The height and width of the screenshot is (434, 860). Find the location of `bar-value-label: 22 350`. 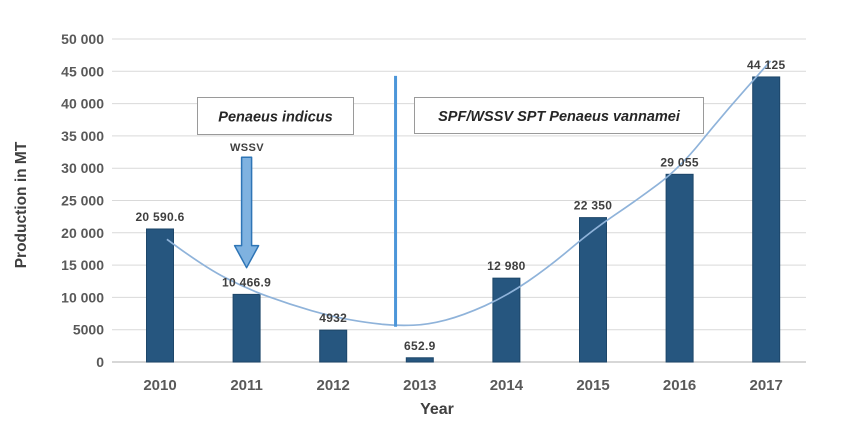

bar-value-label: 22 350 is located at coordinates (593, 206).